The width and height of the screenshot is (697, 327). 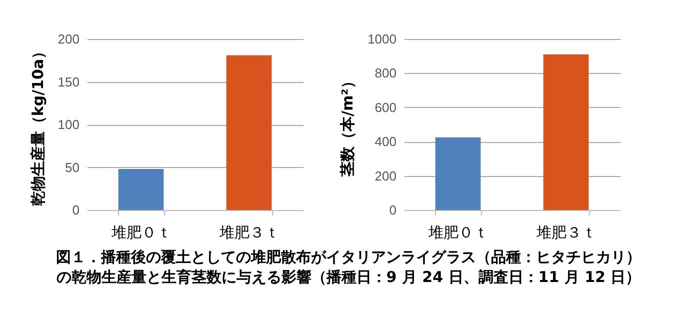 I want to click on y-tick-label: 50, so click(x=72, y=167).